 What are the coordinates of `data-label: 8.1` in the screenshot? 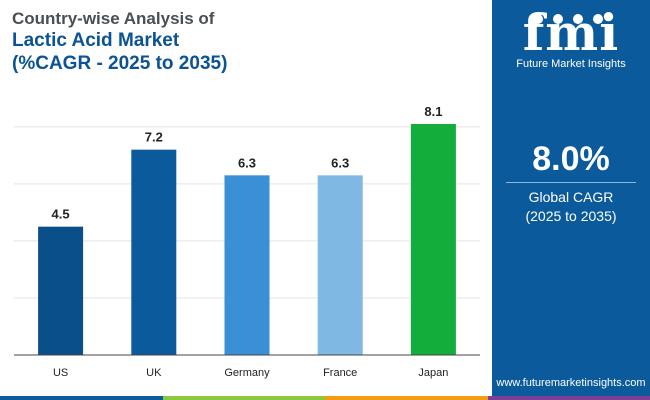 It's located at (433, 111).